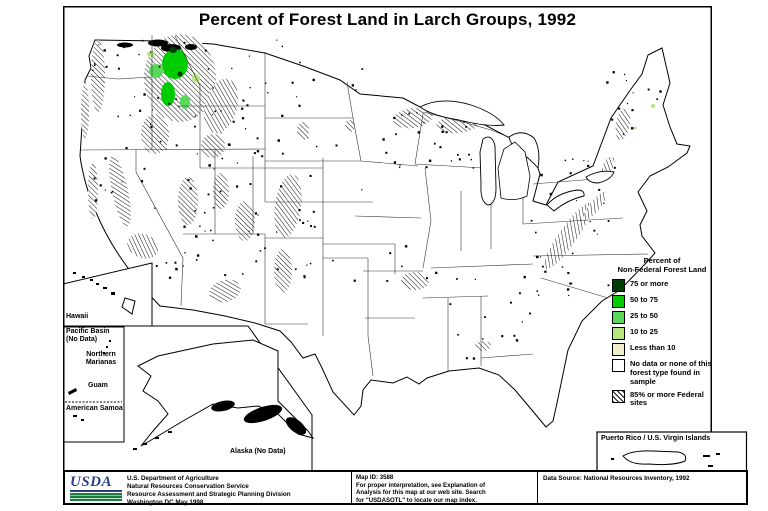 Image resolution: width=768 pixels, height=511 pixels. I want to click on alaska-inset-border, so click(232, 398).